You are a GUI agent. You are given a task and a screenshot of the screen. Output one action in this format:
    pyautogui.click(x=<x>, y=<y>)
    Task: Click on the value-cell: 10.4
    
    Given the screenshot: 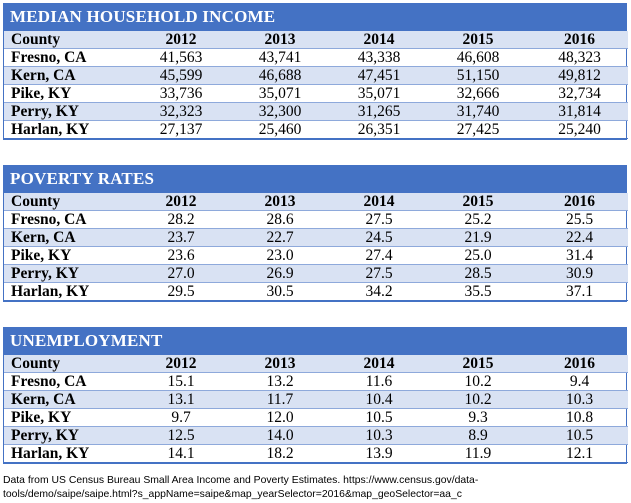 What is the action you would take?
    pyautogui.click(x=375, y=399)
    